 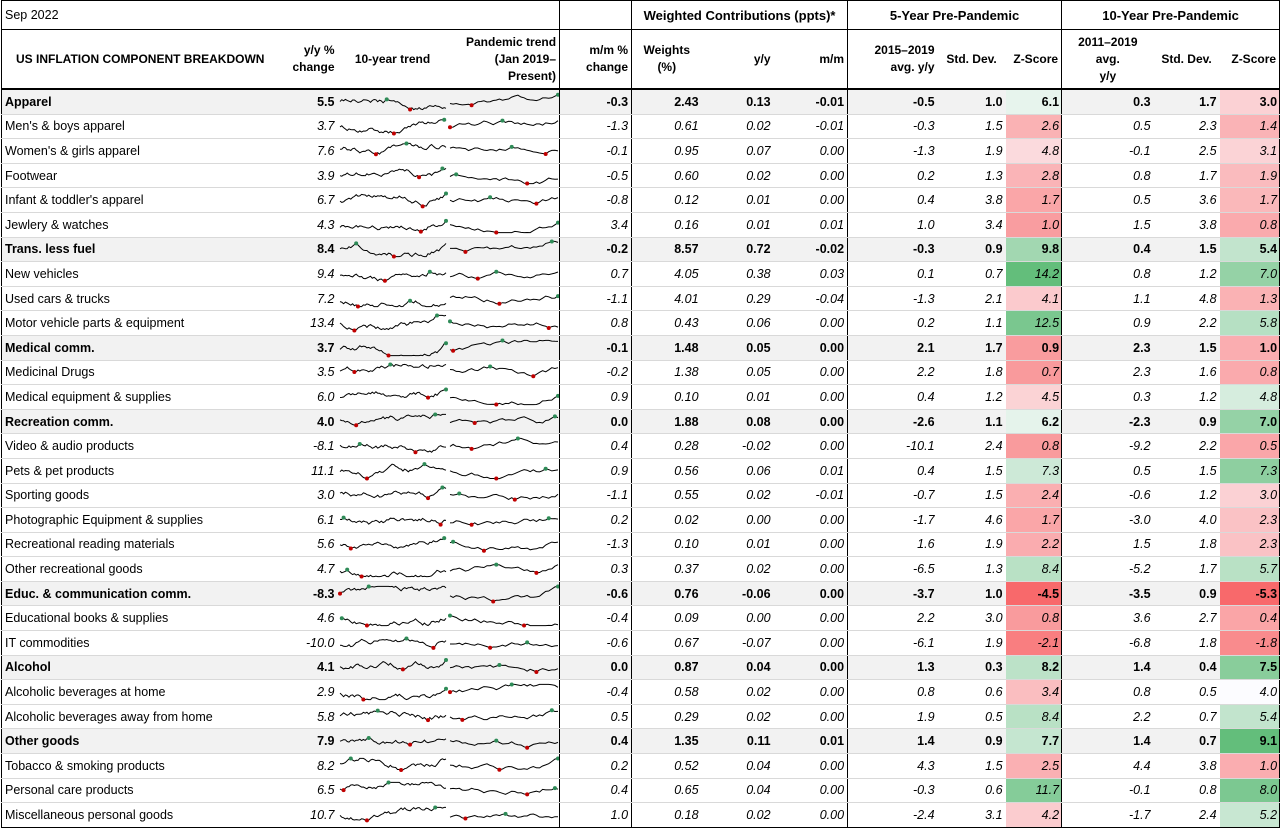 I want to click on component-name: IT commodities, so click(x=140, y=643).